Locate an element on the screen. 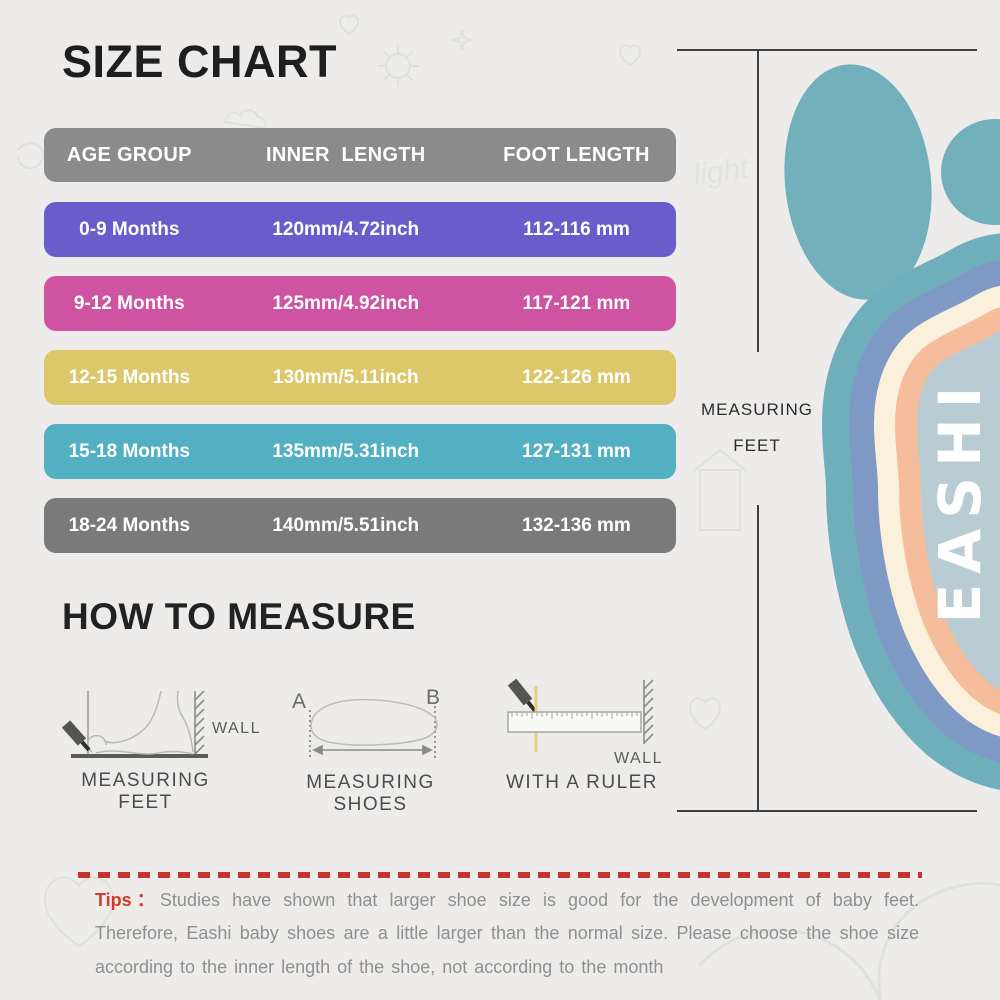  table-row: 18-24 Months 140mm/5.51inch 132-136 mm is located at coordinates (360, 525).